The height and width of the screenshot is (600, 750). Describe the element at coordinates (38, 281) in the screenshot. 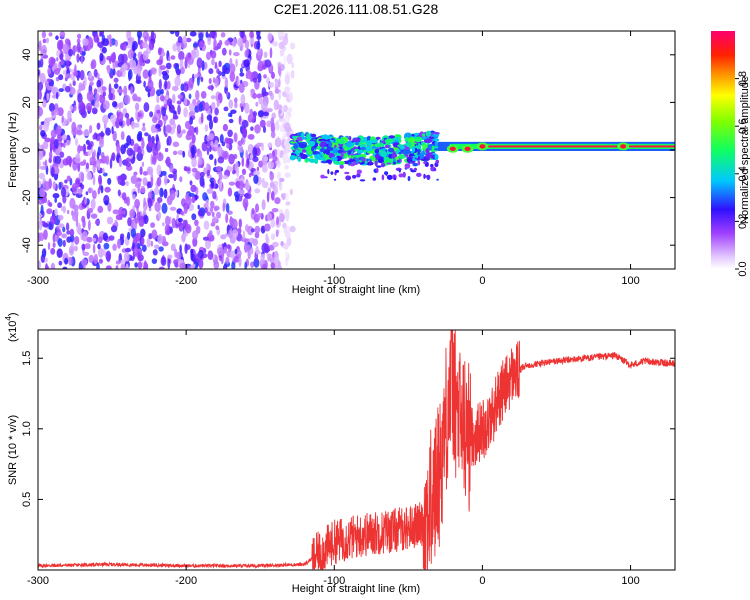

I see `spectrogram-x-tick-label: -300` at that location.